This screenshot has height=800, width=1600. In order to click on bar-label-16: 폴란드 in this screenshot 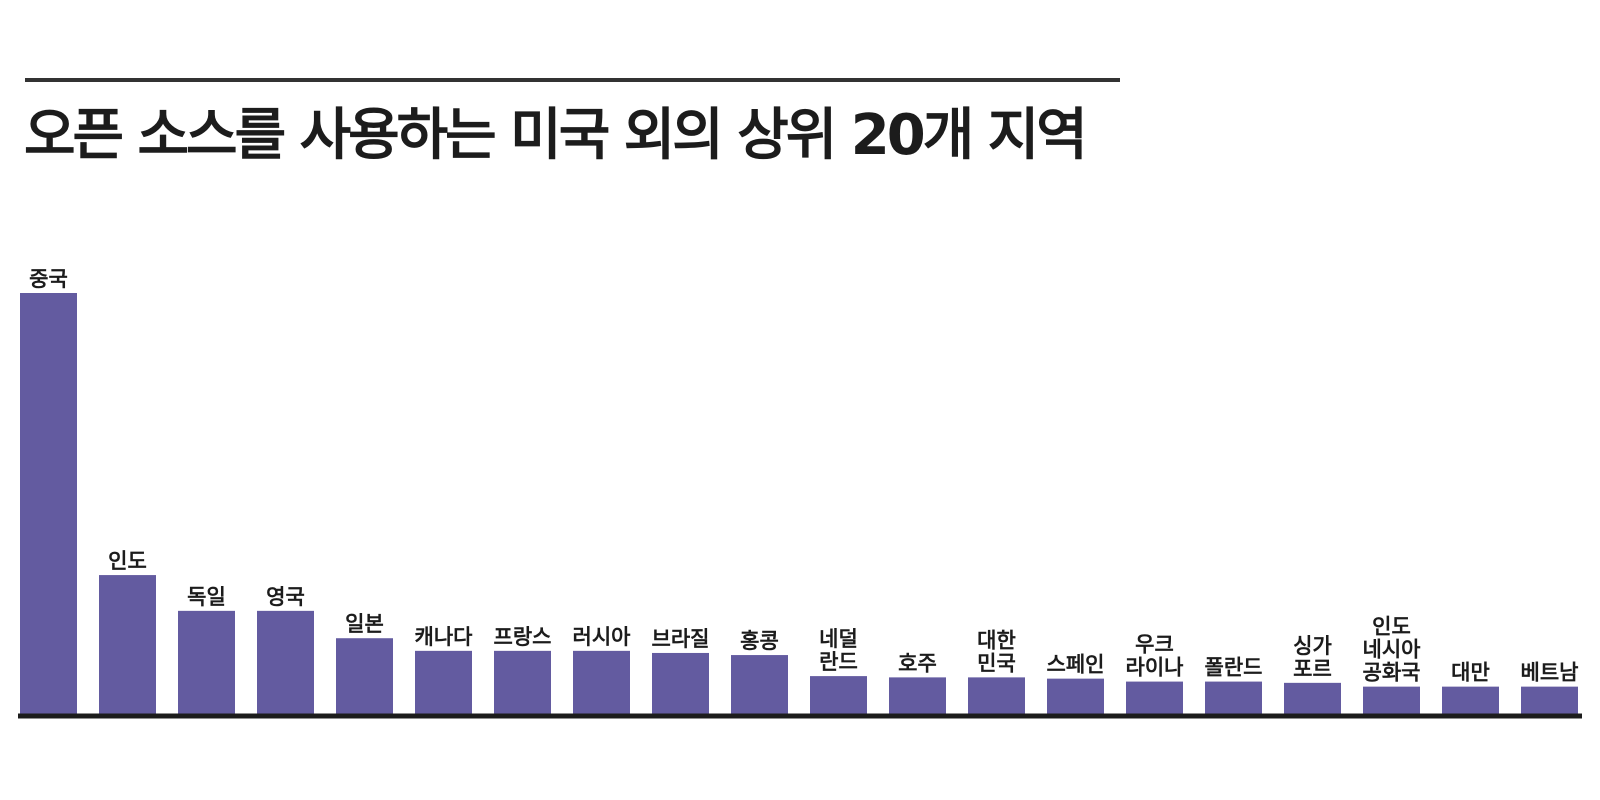, I will do `click(1234, 668)`.